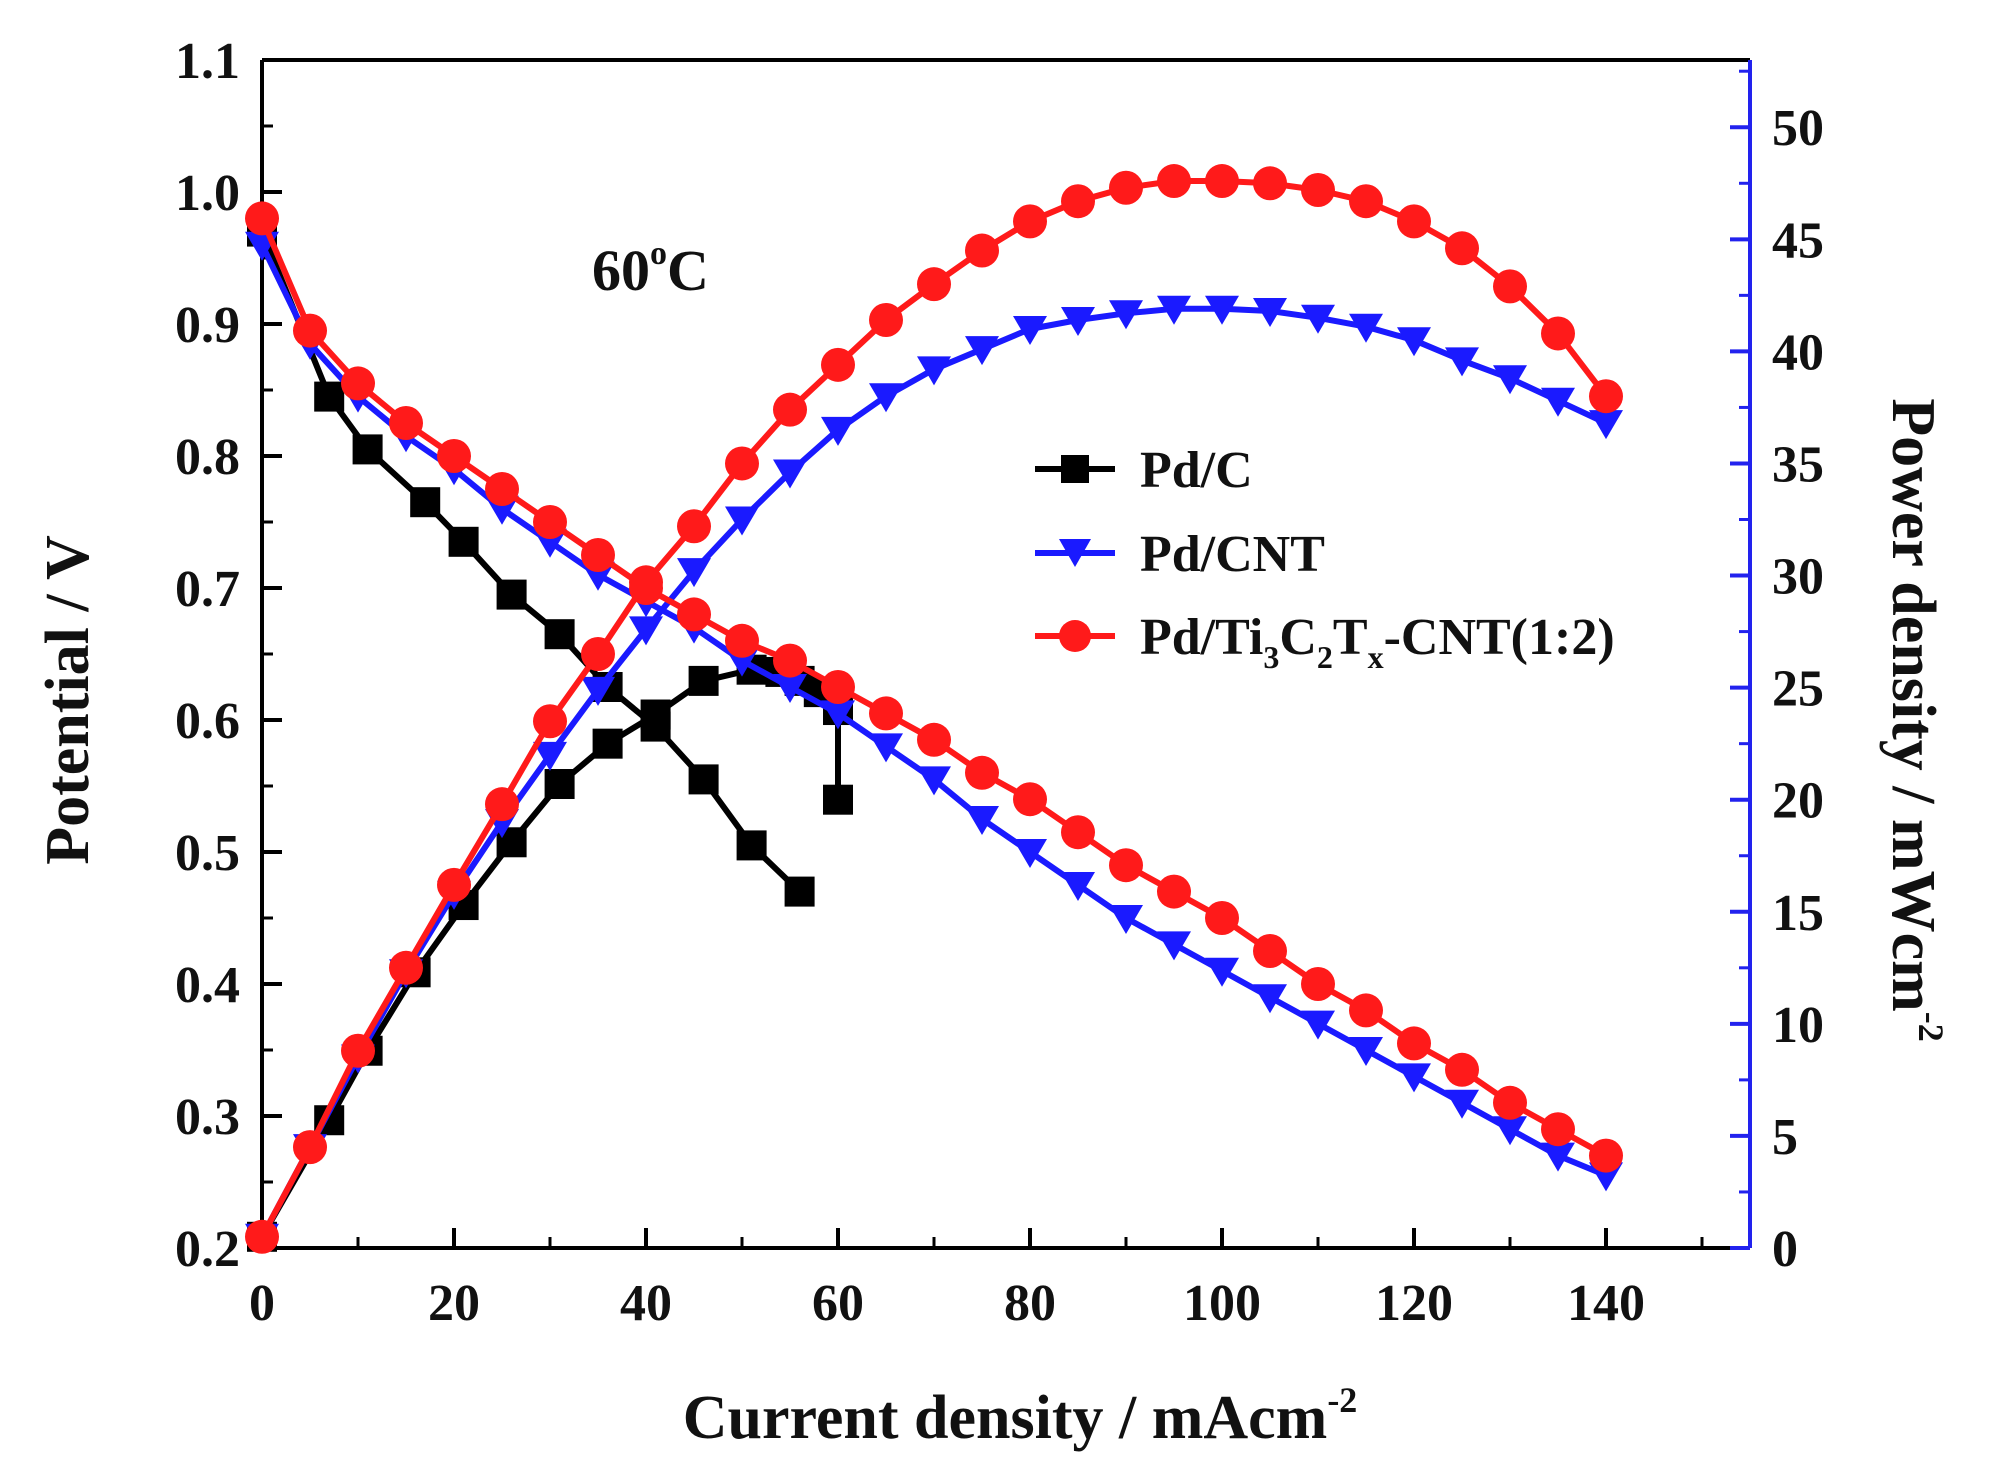 This screenshot has height=1473, width=1990. What do you see at coordinates (1777, 673) in the screenshot?
I see `right-axis-ticks: 0 5 10 15 20 25 30 35 40 45 50` at bounding box center [1777, 673].